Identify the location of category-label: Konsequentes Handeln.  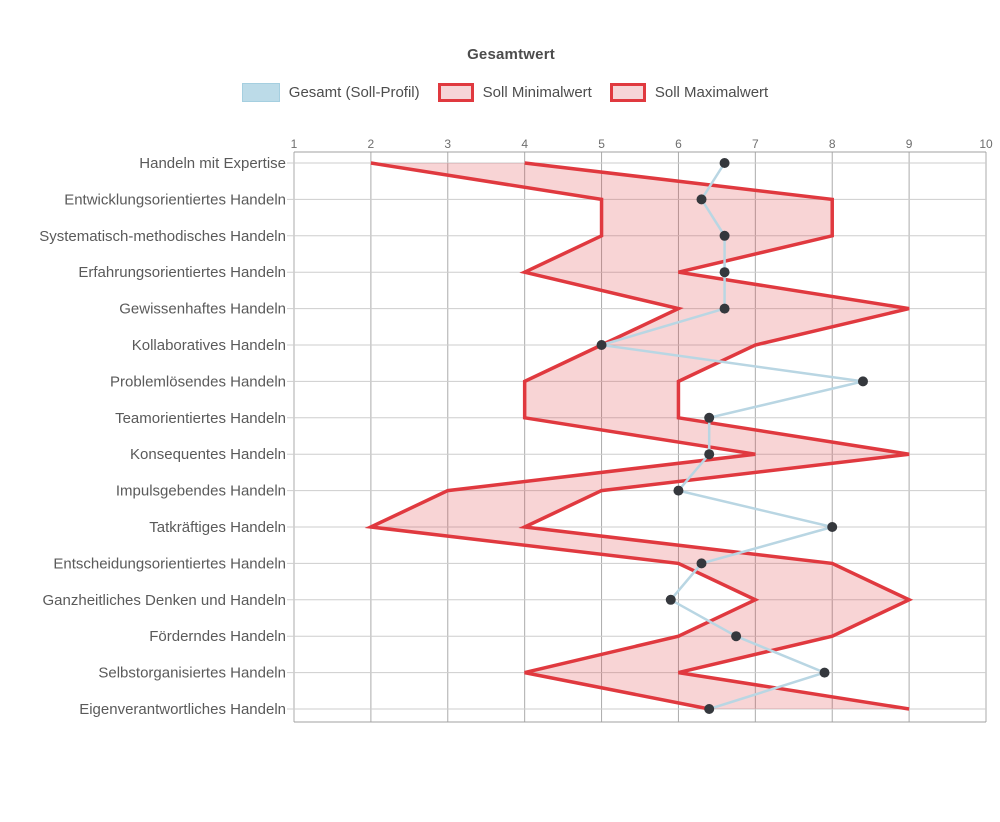
(208, 454).